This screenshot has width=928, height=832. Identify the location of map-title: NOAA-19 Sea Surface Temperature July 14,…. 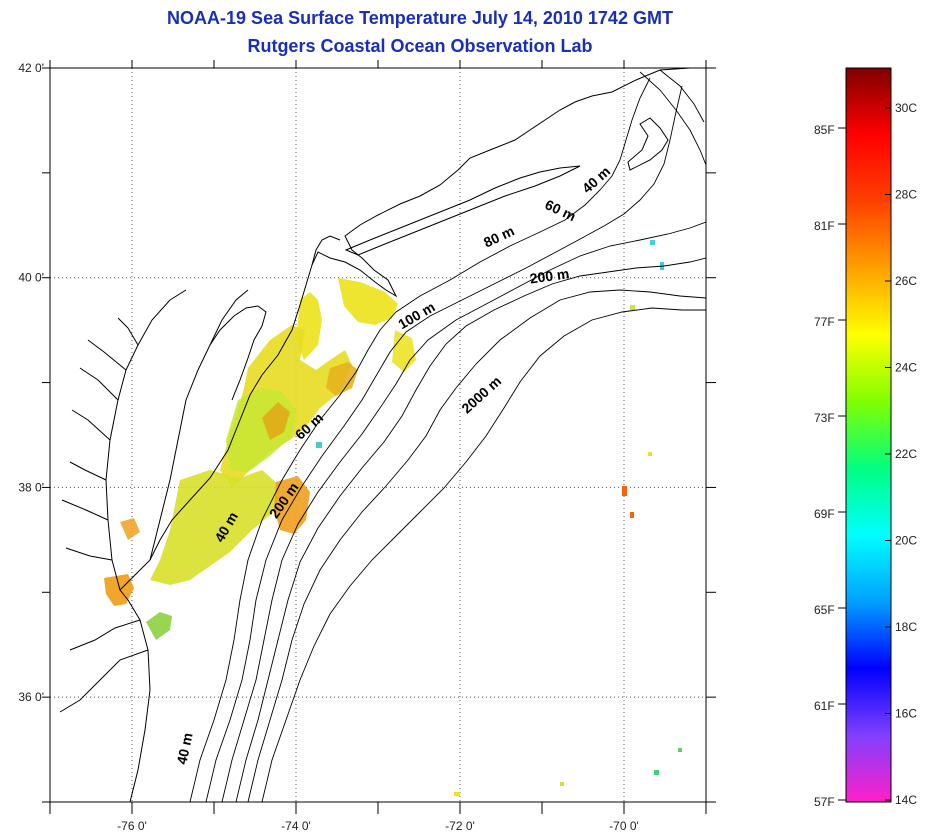
(420, 18).